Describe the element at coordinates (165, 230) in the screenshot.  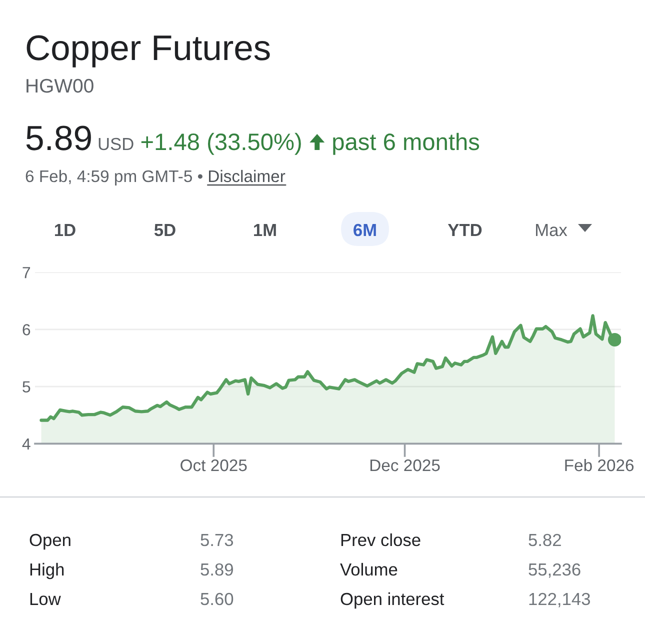
I see `text: 5D` at that location.